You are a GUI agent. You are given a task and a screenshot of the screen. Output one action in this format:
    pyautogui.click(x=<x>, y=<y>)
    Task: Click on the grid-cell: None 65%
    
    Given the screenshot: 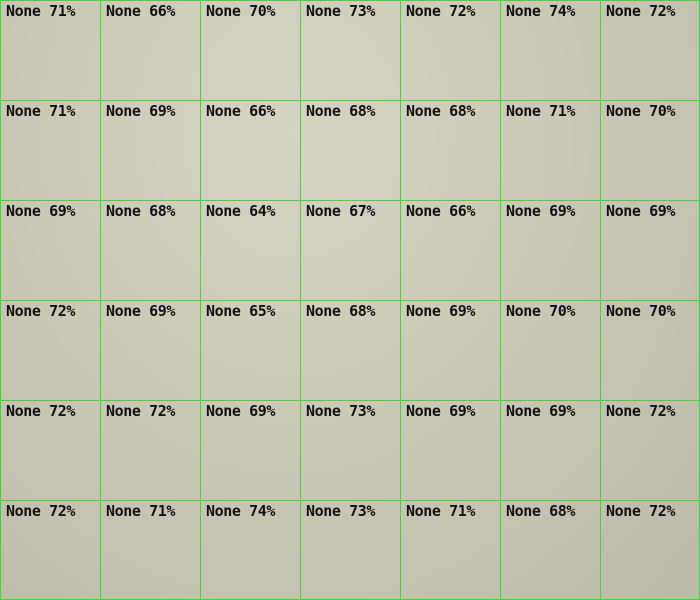 What is the action you would take?
    pyautogui.click(x=250, y=350)
    